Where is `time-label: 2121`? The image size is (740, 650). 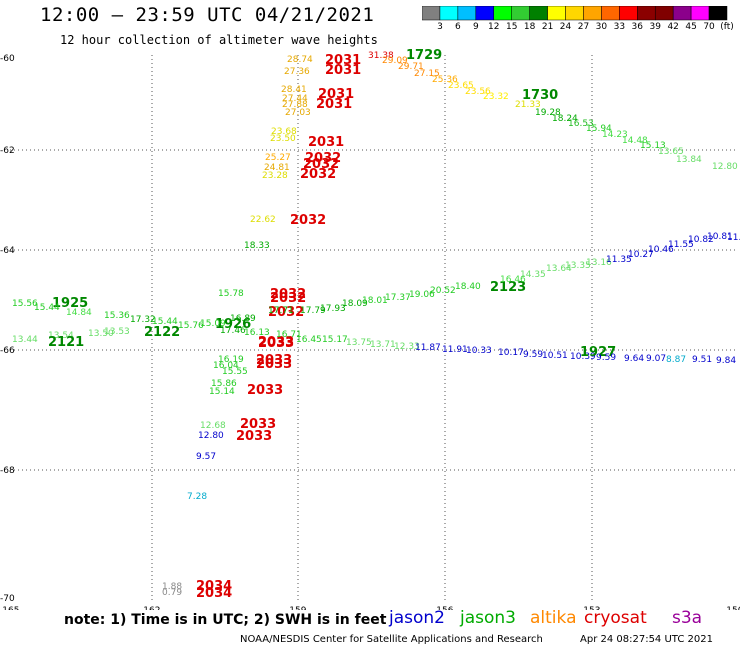
time-label: 2121 is located at coordinates (66, 342).